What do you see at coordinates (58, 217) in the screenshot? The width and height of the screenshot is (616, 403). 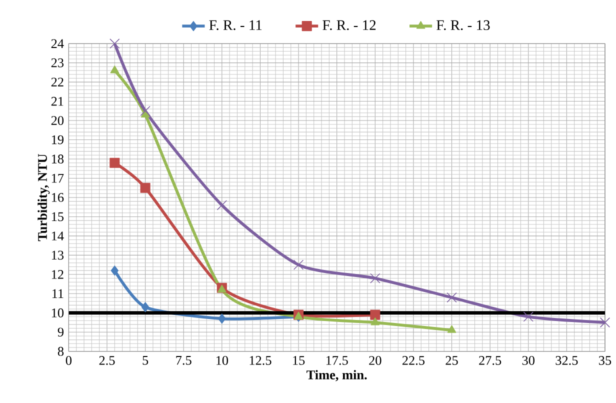 I see `y-tick-label: 15` at bounding box center [58, 217].